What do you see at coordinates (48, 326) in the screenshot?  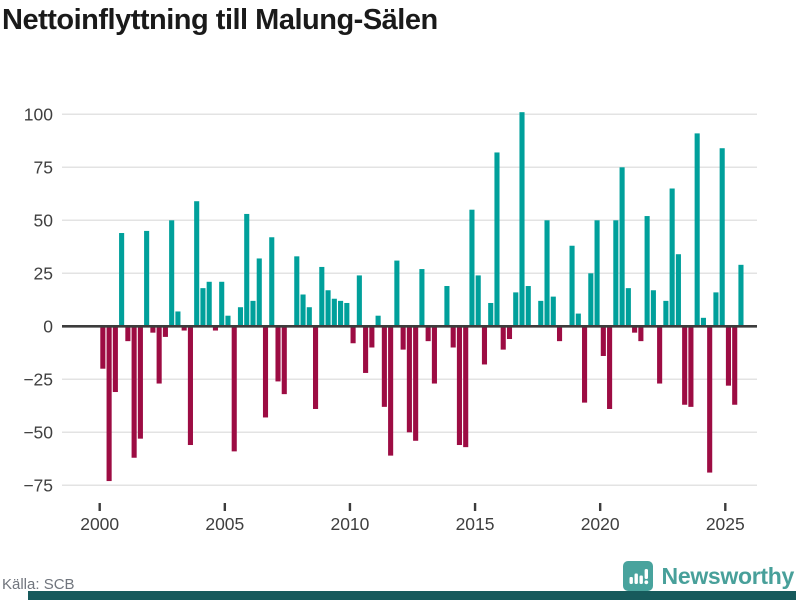 I see `y-tick-label: 0` at bounding box center [48, 326].